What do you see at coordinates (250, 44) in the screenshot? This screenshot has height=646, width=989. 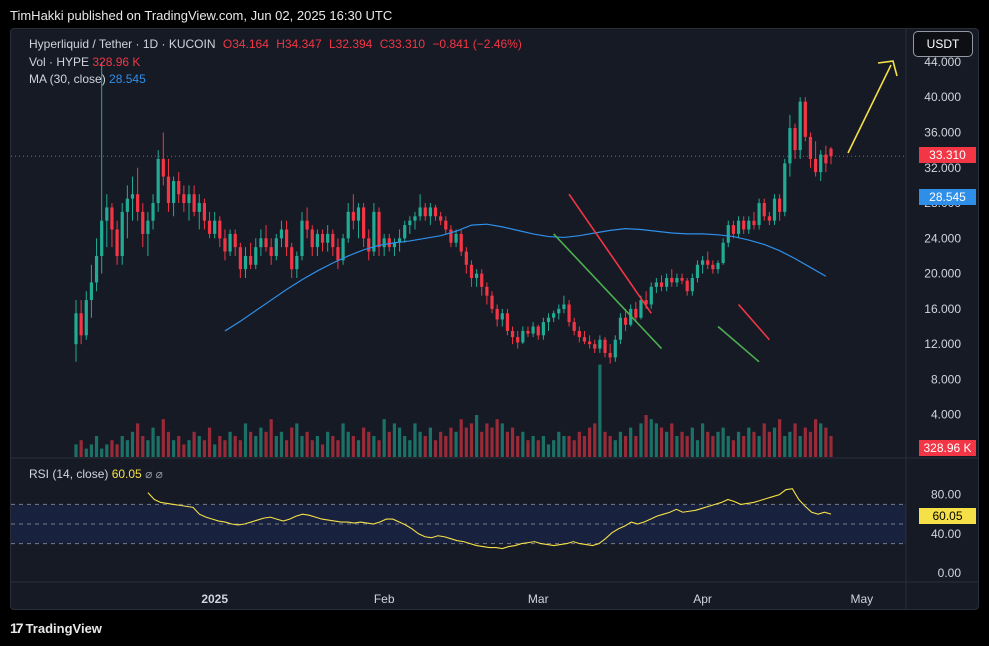 I see `open-value: 34.164` at bounding box center [250, 44].